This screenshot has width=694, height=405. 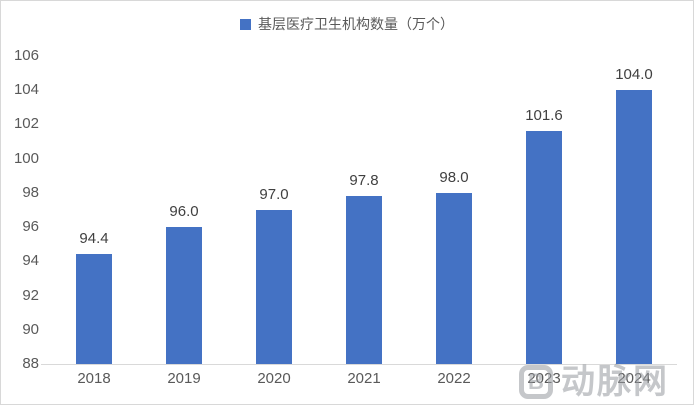 What do you see at coordinates (274, 194) in the screenshot?
I see `bar-value-label: 97.0` at bounding box center [274, 194].